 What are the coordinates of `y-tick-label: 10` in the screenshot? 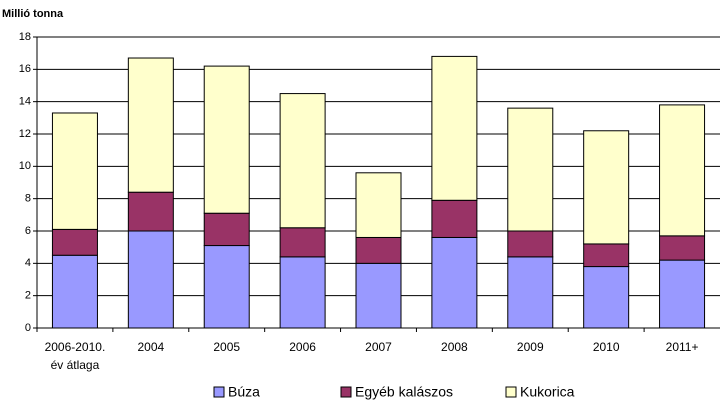 It's located at (25, 166).